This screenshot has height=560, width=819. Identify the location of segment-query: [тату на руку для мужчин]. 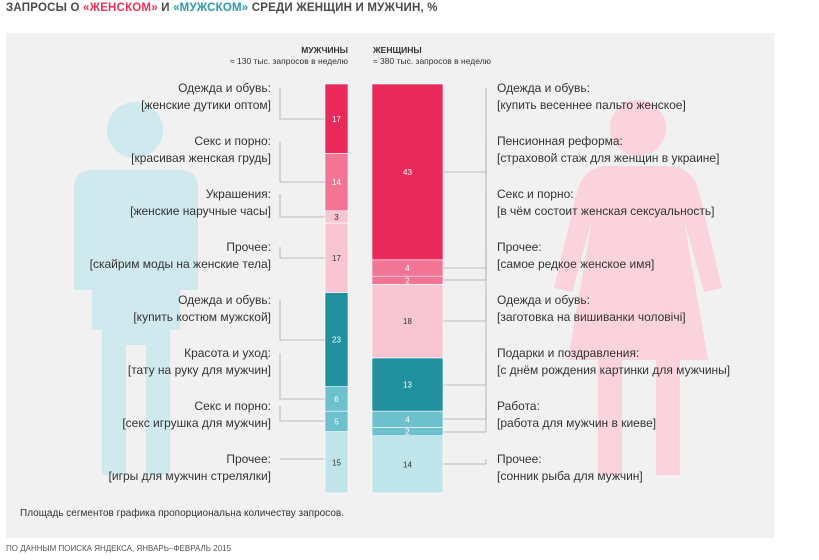
(199, 370).